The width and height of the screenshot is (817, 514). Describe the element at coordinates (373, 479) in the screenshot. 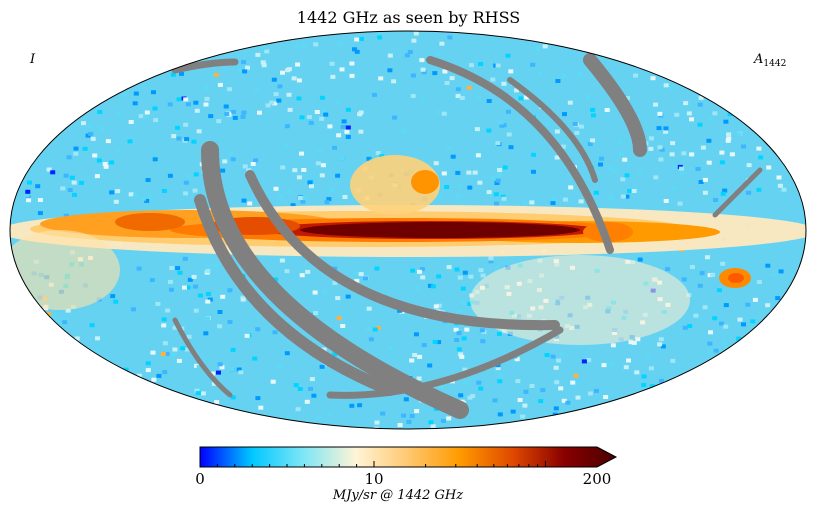

I see `colorbar-tick-label-1: 10` at that location.